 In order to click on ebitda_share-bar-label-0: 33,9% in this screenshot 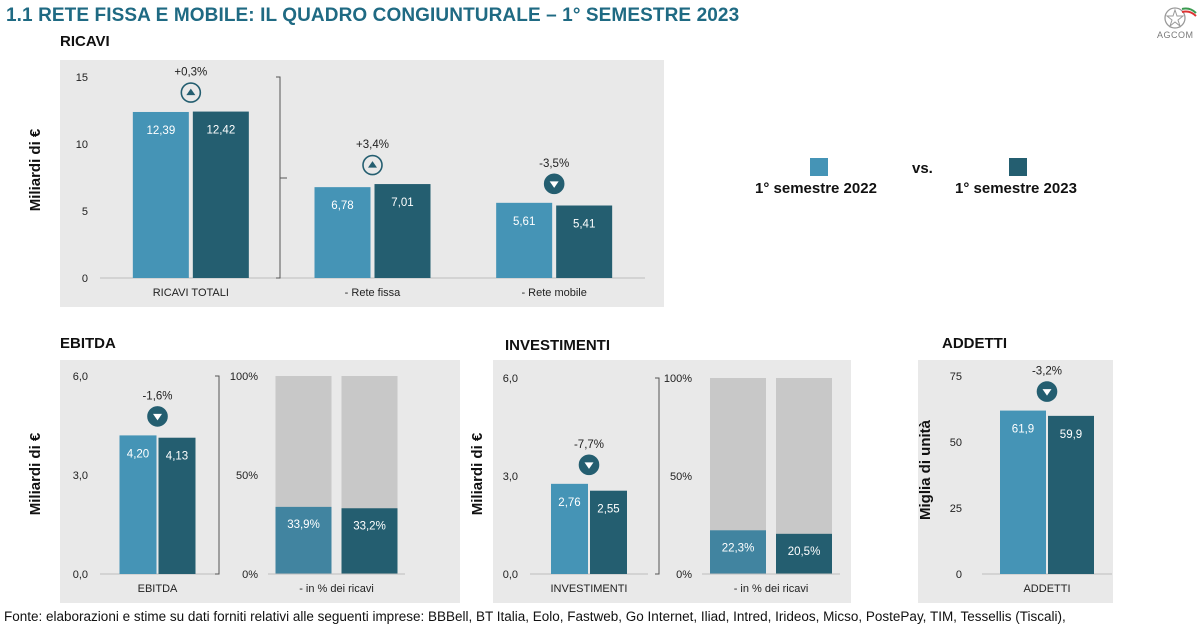, I will do `click(303, 525)`.